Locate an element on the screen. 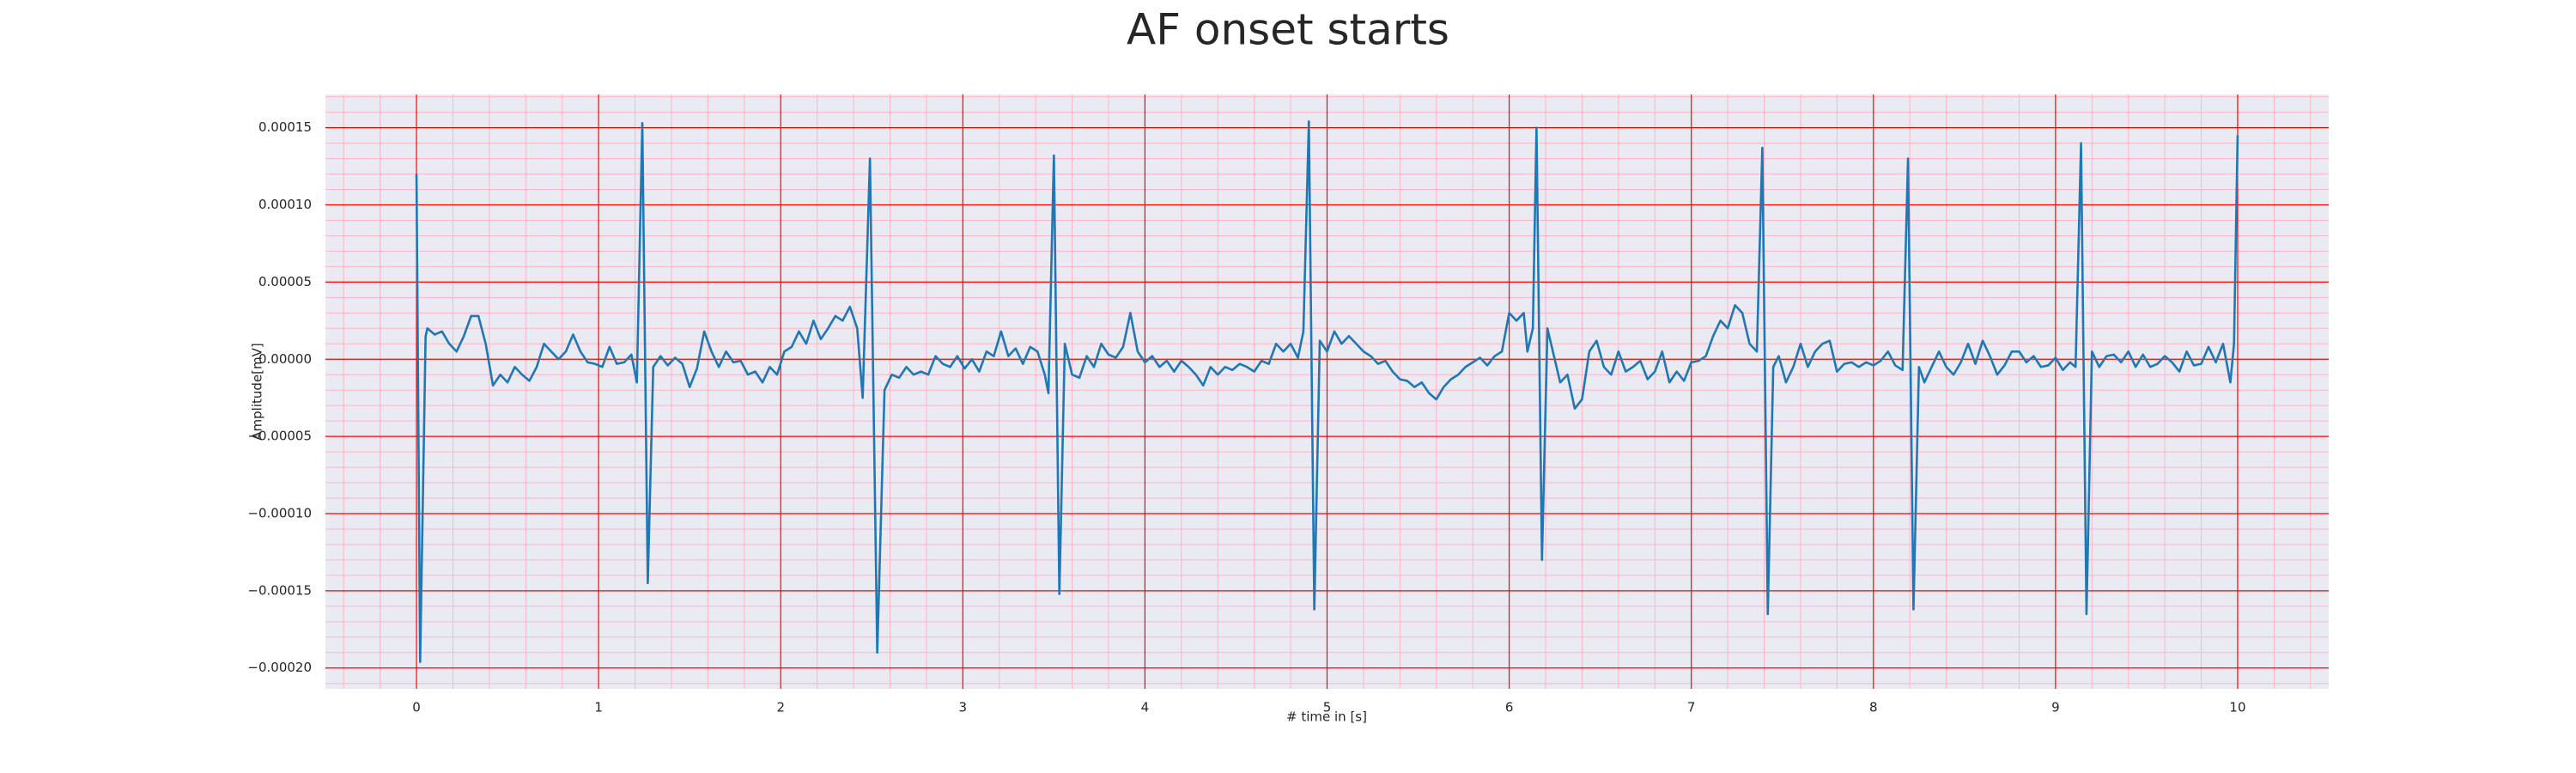  x-tick-label: 6 is located at coordinates (1510, 707).